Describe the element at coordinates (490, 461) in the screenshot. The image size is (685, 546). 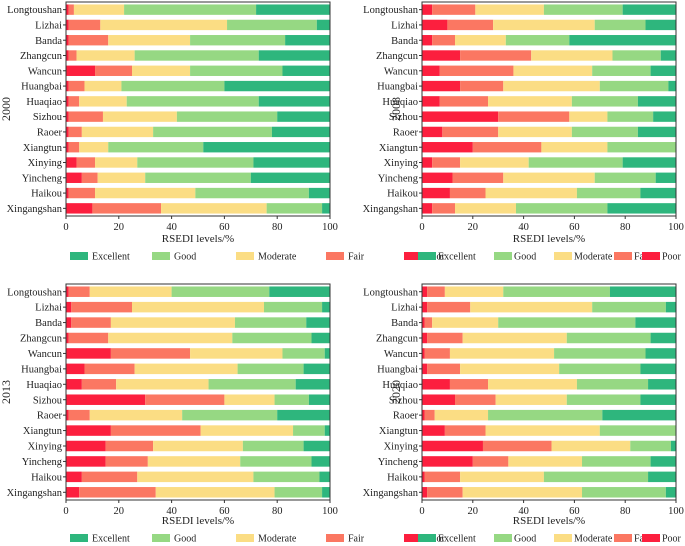
I see `bar-2020-yincheng-fair` at that location.